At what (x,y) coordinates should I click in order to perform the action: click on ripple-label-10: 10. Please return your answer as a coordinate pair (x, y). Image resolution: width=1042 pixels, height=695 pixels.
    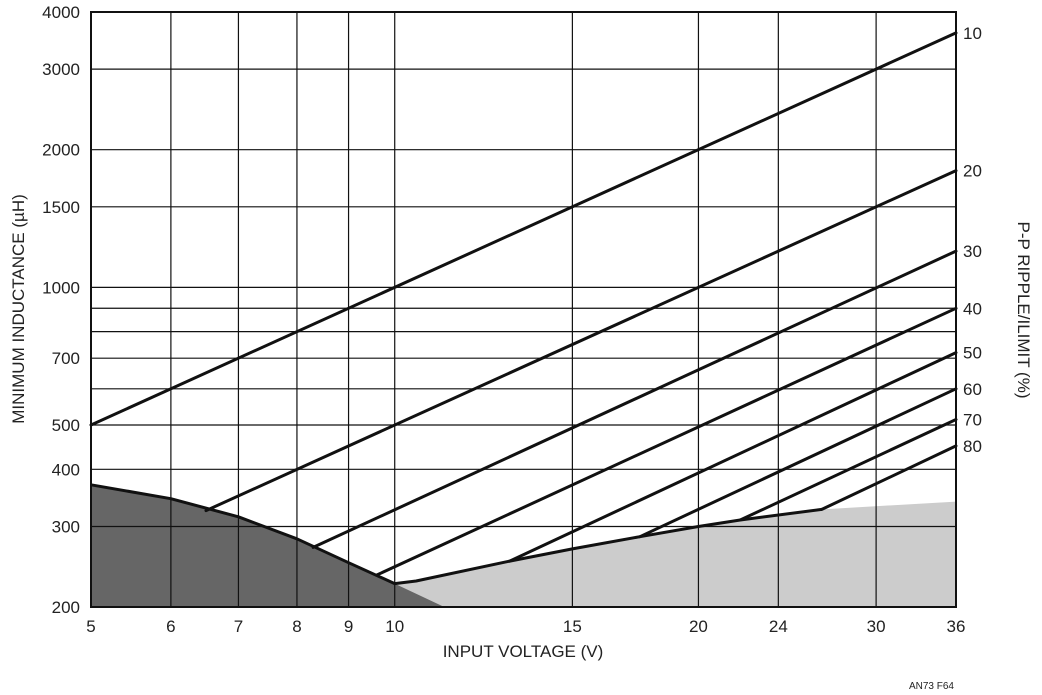
    Looking at the image, I should click on (972, 33).